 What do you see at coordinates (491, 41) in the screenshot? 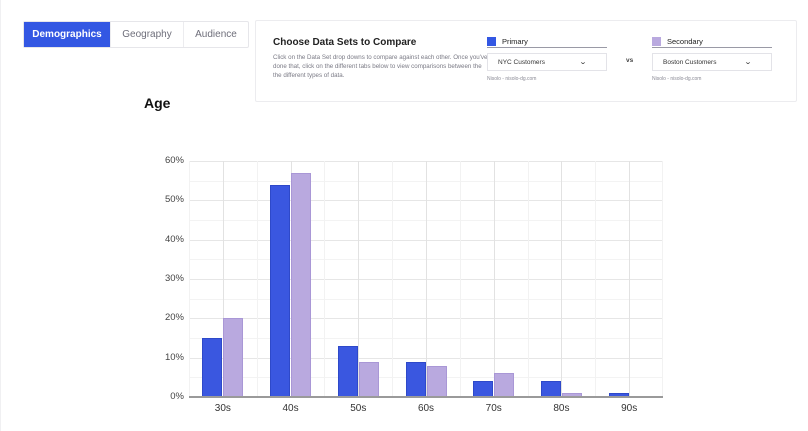
I see `primary-color-swatch` at bounding box center [491, 41].